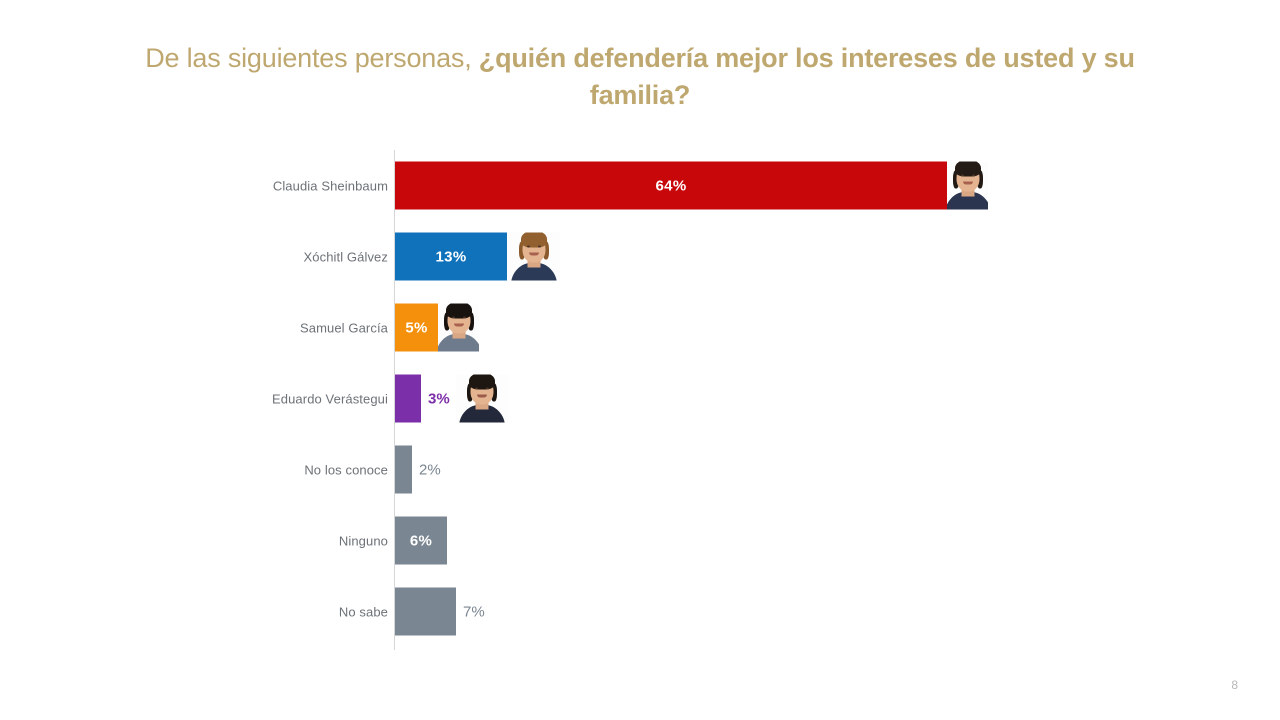 This screenshot has height=720, width=1280. Describe the element at coordinates (312, 58) in the screenshot. I see `page-title-lead: De las siguientes personas,` at that location.